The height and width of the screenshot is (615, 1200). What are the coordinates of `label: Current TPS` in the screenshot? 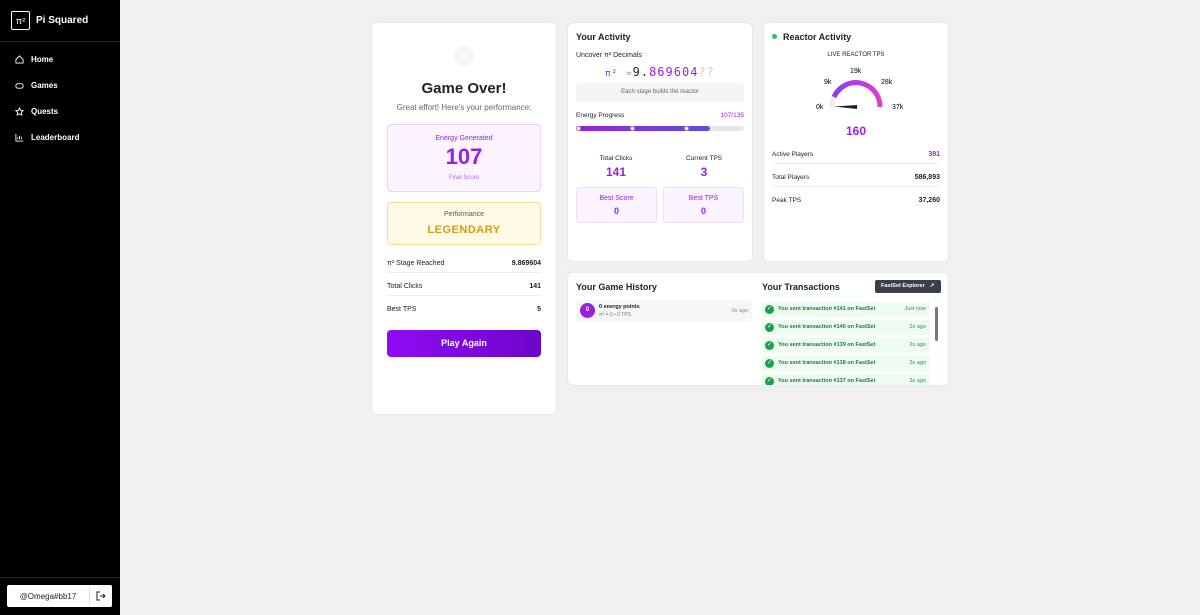 It's located at (703, 158).